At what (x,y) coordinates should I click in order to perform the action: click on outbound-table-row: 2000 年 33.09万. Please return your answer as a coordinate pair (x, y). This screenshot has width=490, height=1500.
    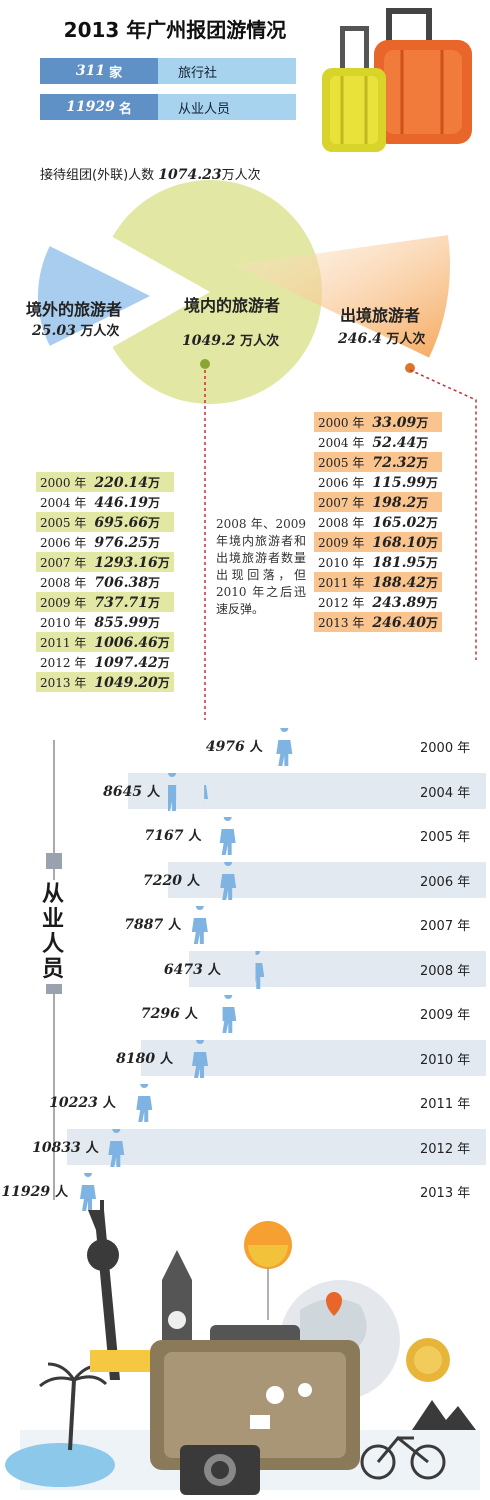
    Looking at the image, I should click on (378, 422).